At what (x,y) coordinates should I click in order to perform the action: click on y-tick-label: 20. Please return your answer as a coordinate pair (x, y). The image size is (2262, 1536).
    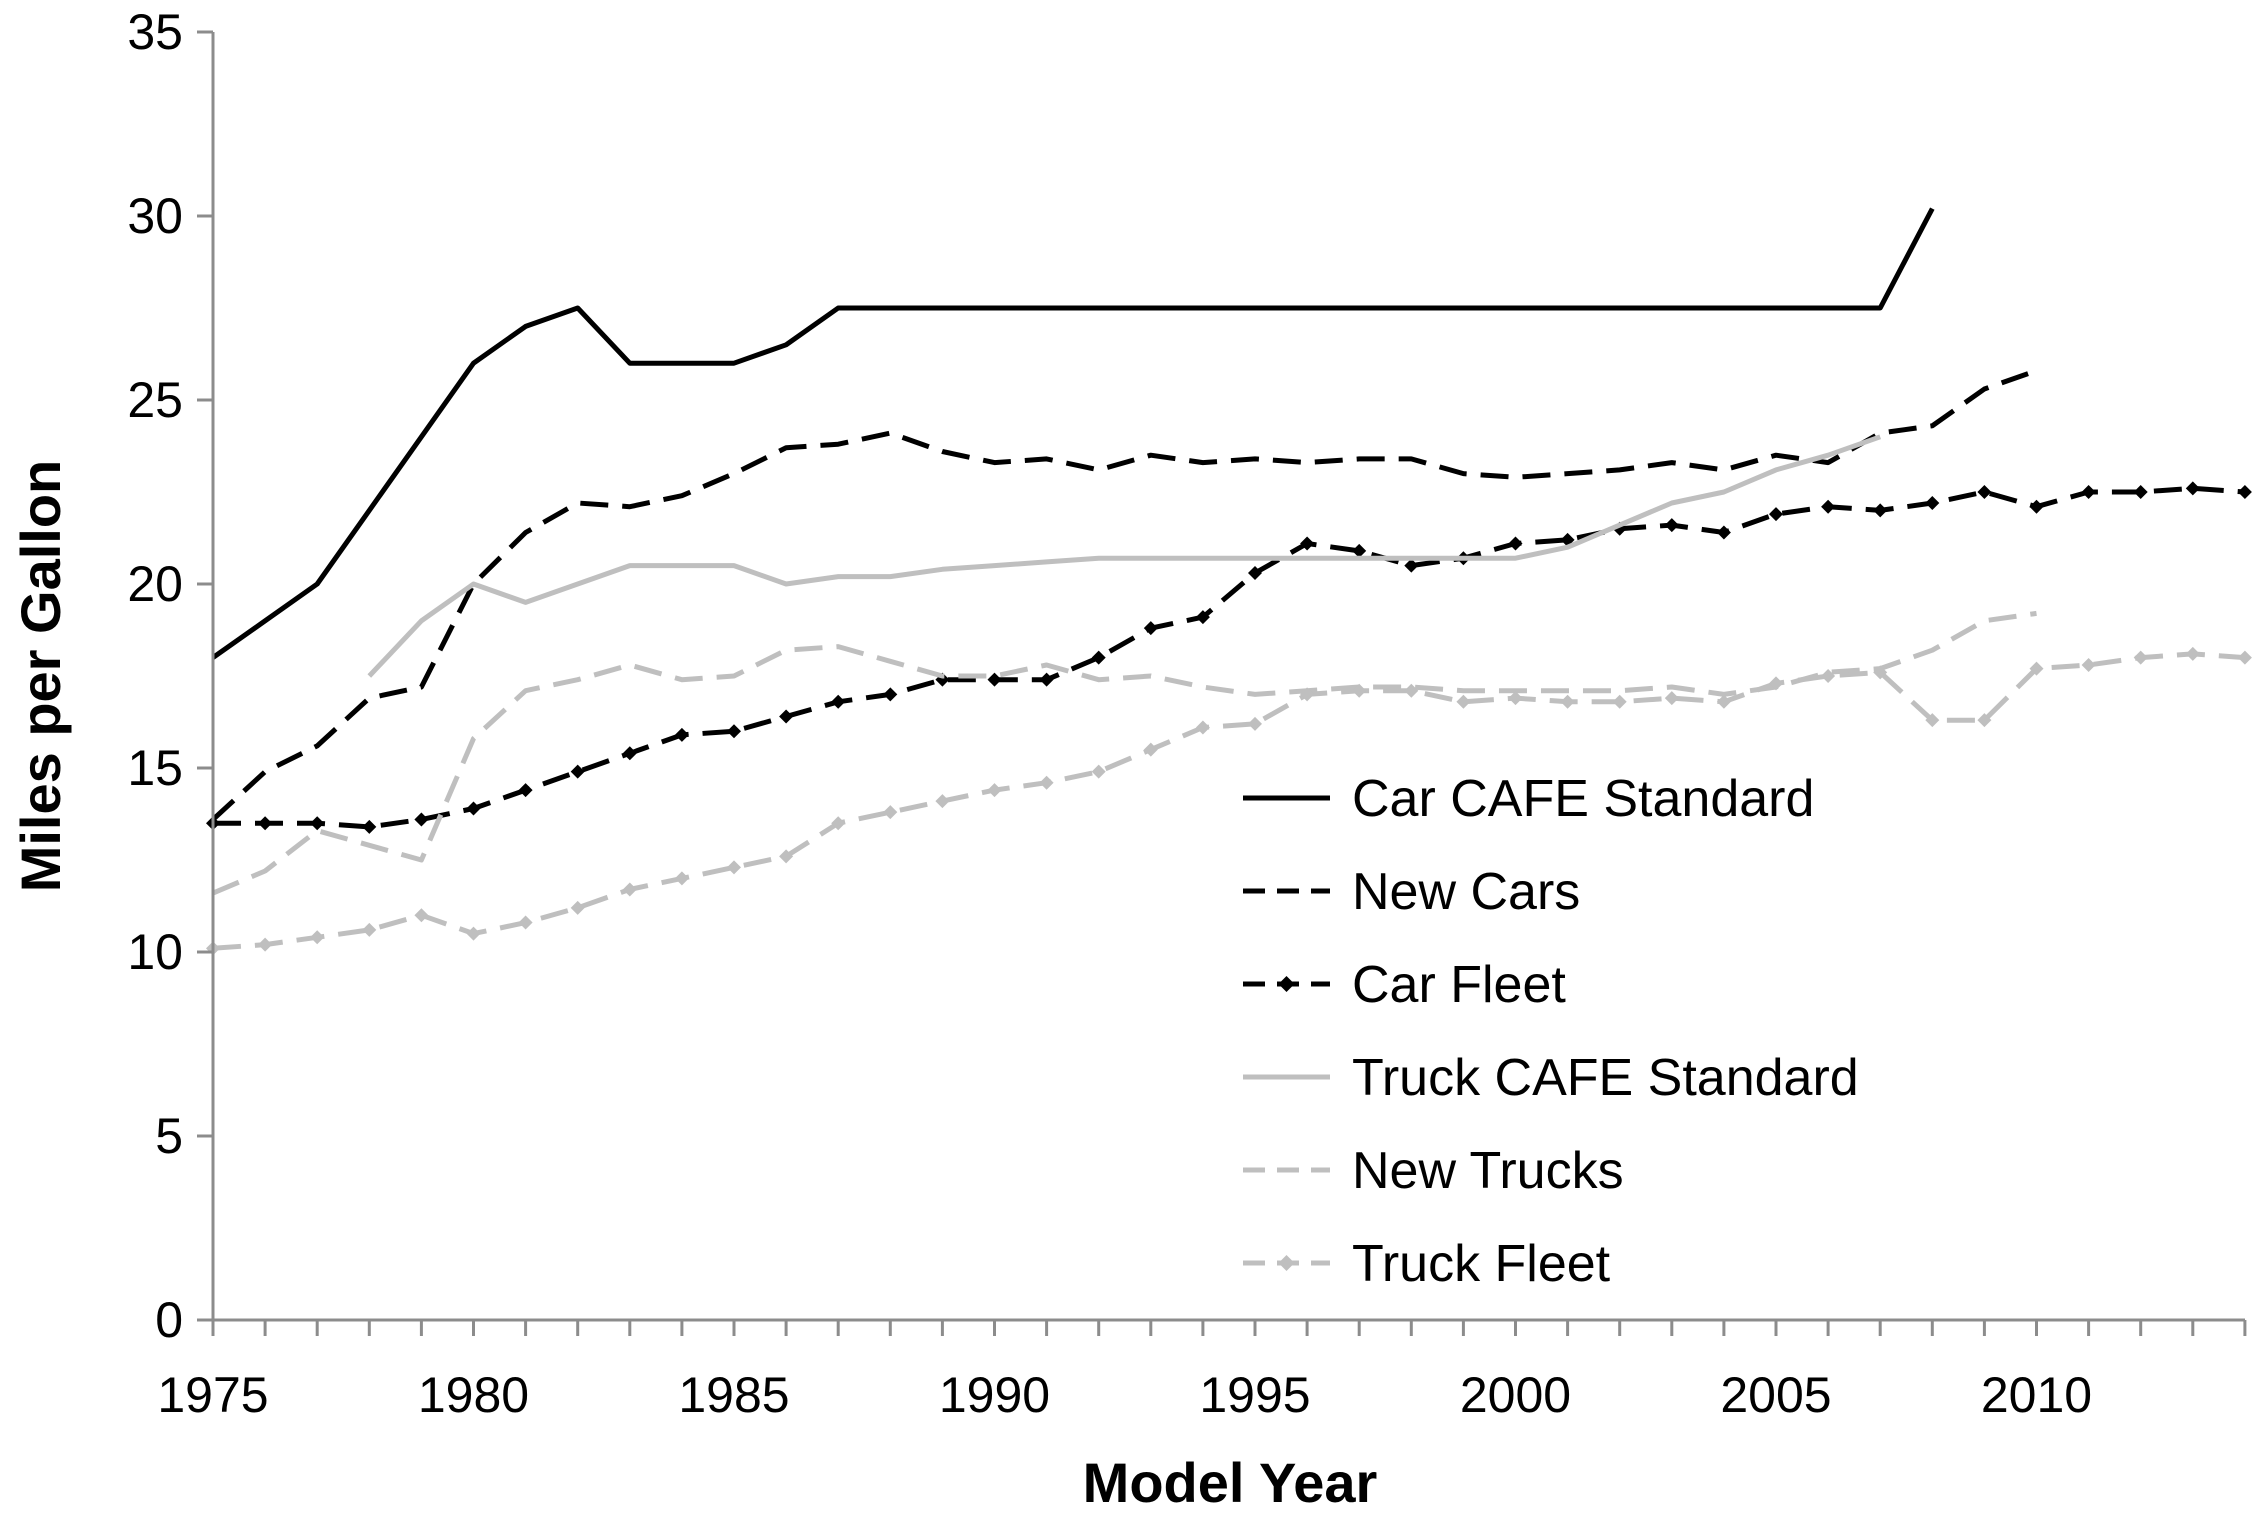
    Looking at the image, I should click on (155, 584).